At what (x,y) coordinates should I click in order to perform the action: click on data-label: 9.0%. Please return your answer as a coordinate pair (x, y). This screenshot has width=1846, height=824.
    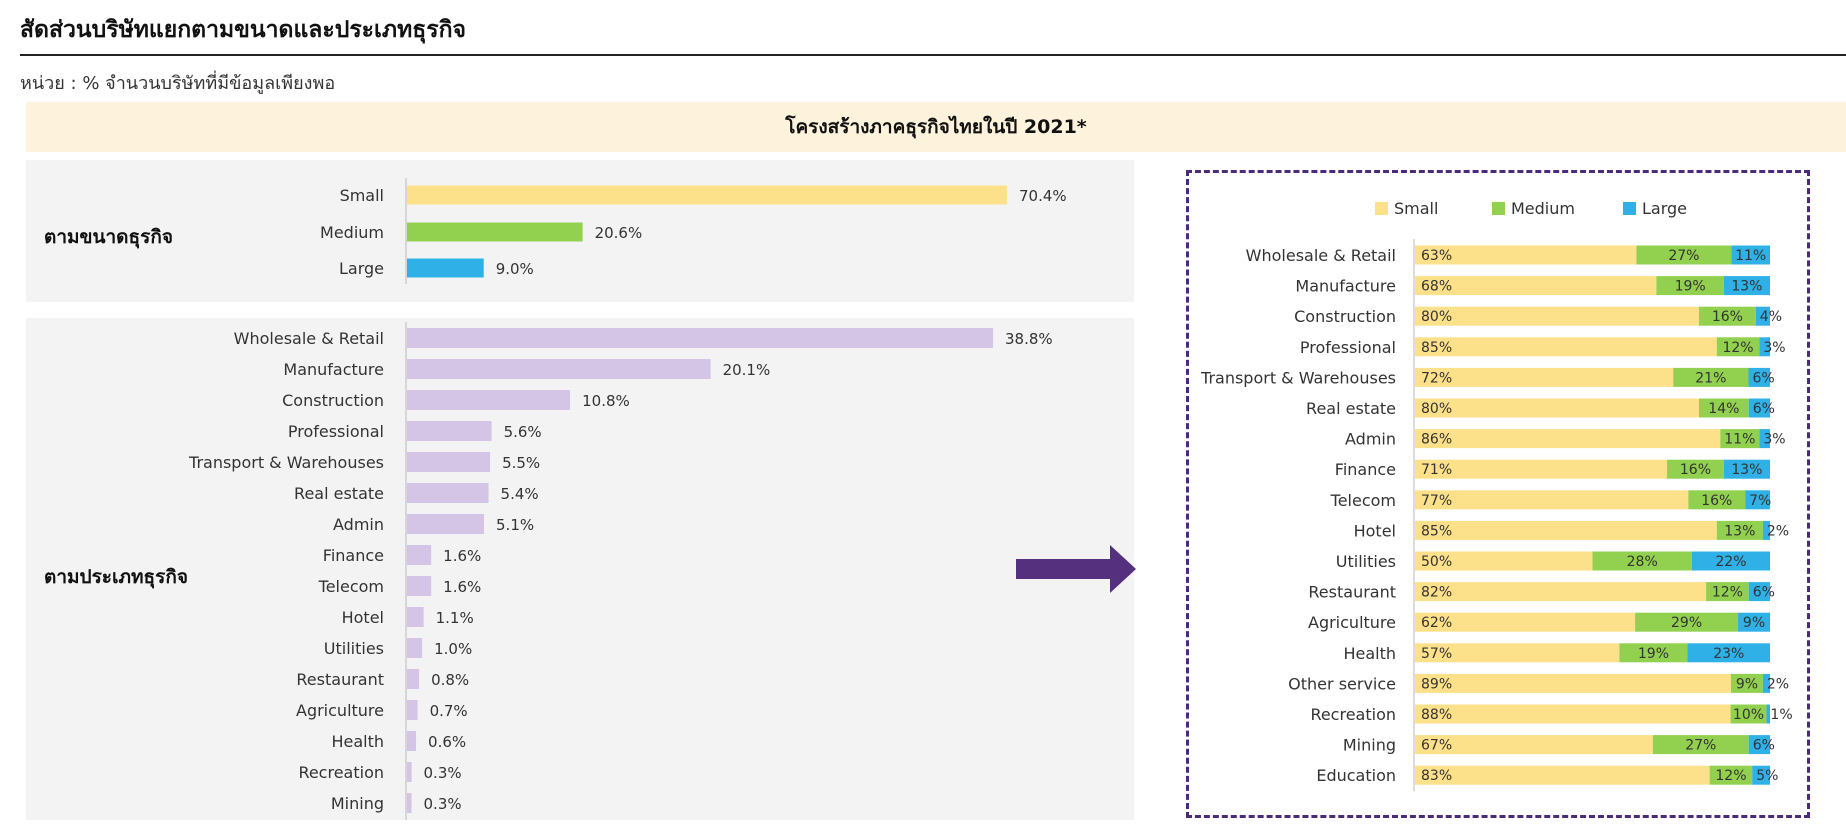
    Looking at the image, I should click on (515, 269).